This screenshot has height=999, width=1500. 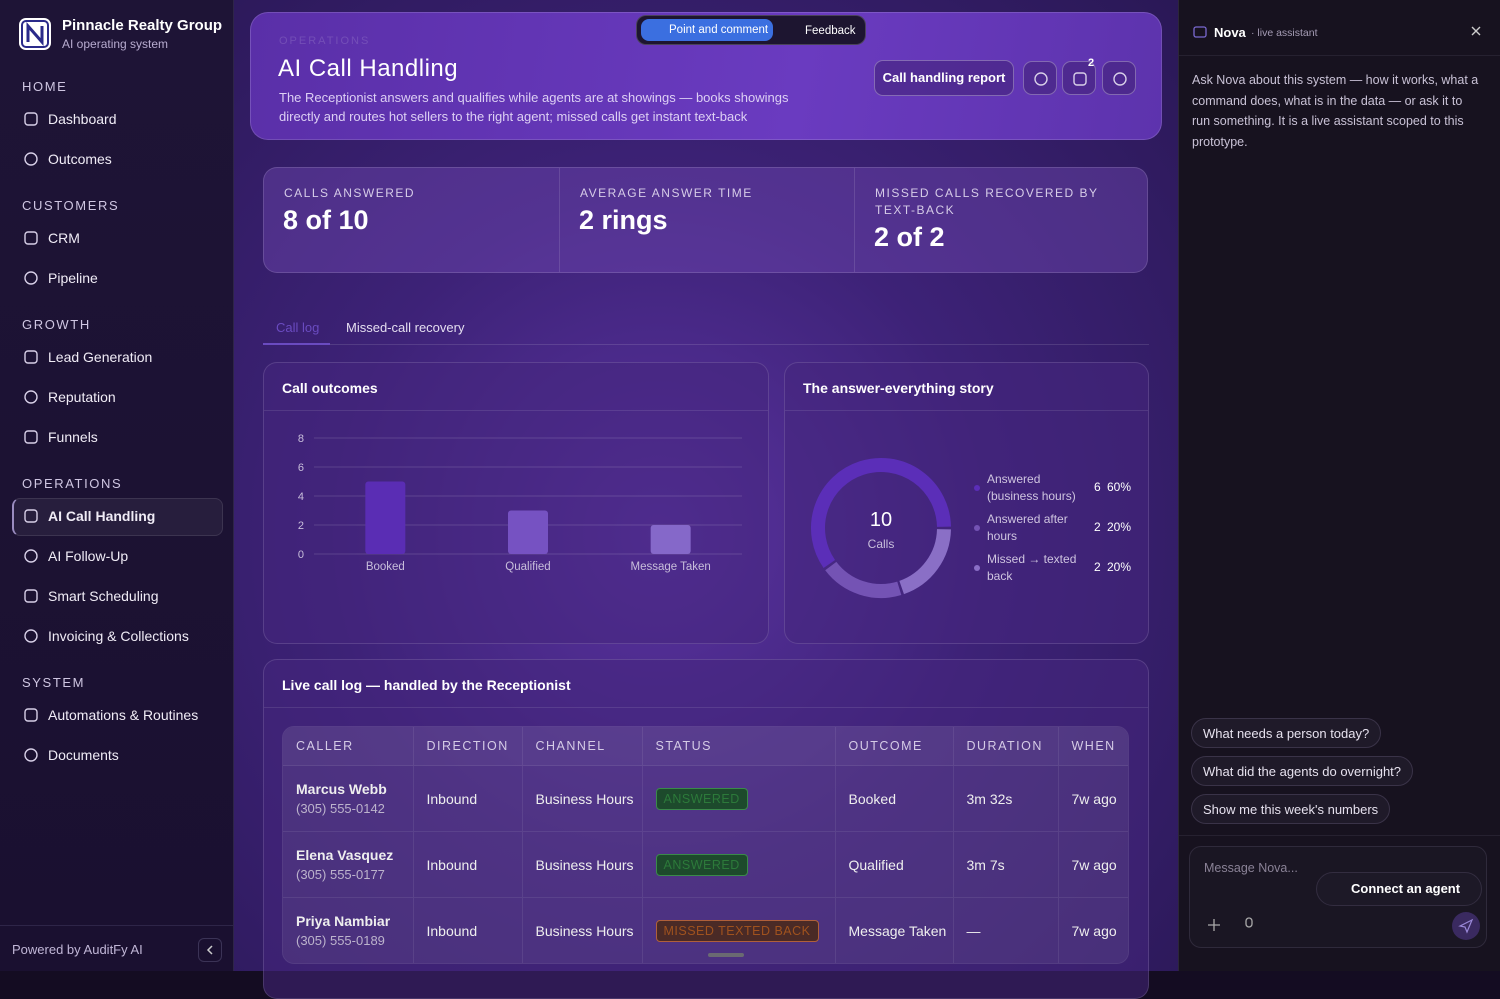 I want to click on nav-item: CRM, so click(x=64, y=238).